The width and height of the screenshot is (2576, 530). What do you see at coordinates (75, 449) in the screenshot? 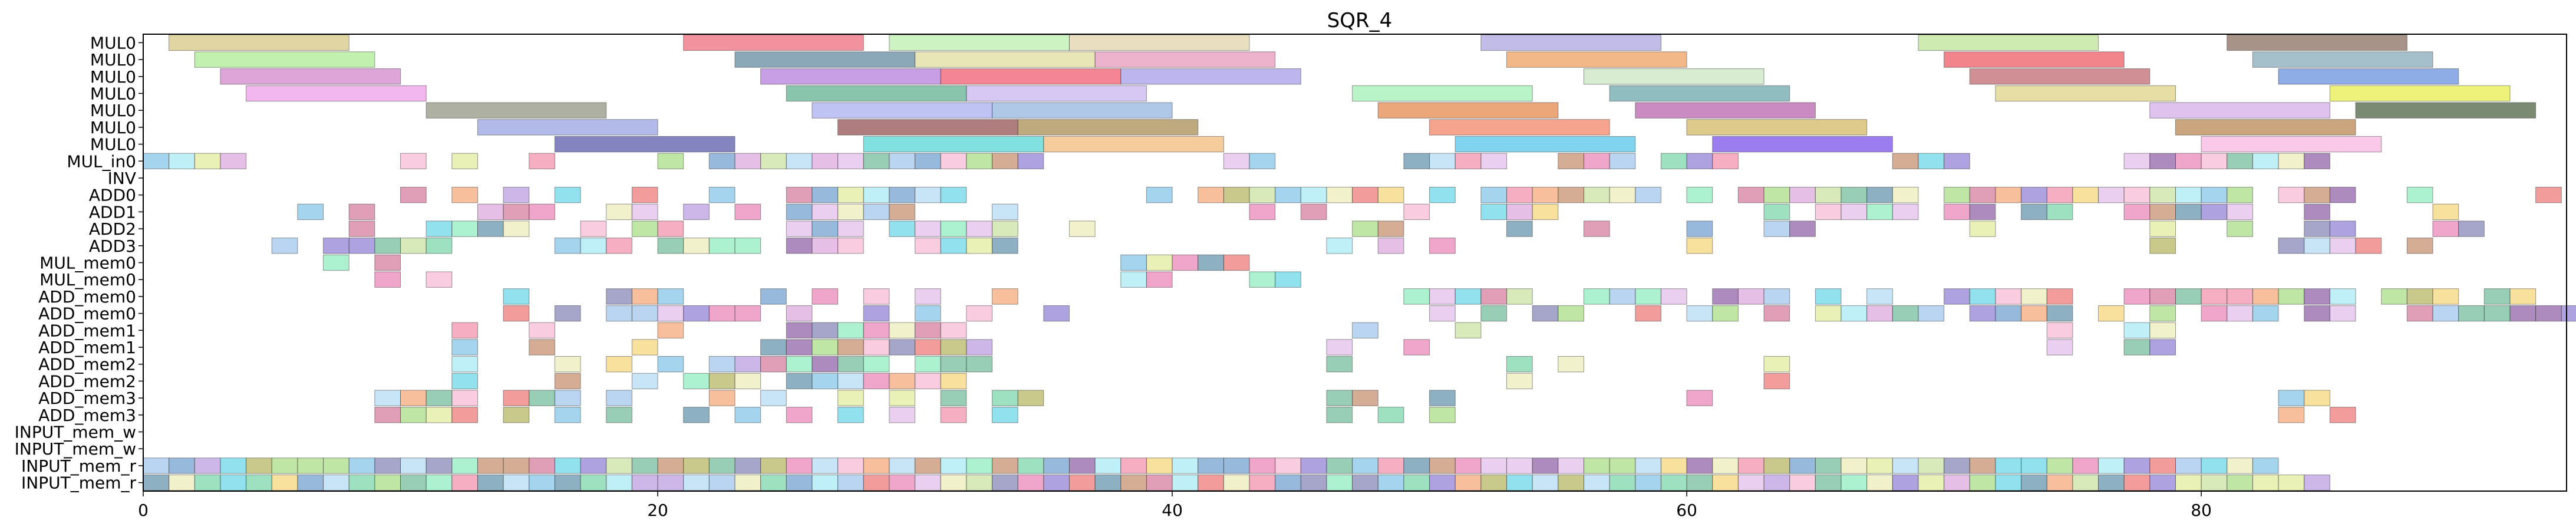
I see `y-tick-label: INPUT_mem_w` at bounding box center [75, 449].